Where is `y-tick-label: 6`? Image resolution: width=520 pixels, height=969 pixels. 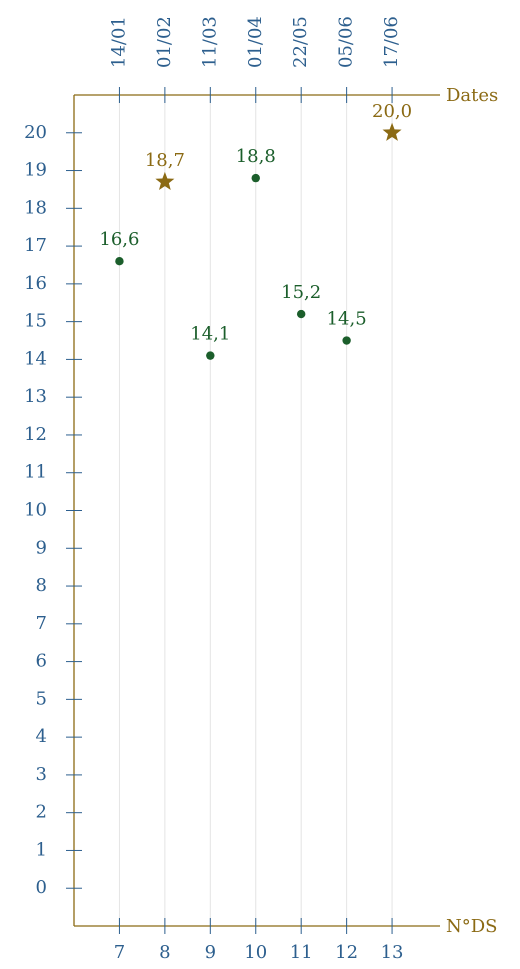 y-tick-label: 6 is located at coordinates (41, 661).